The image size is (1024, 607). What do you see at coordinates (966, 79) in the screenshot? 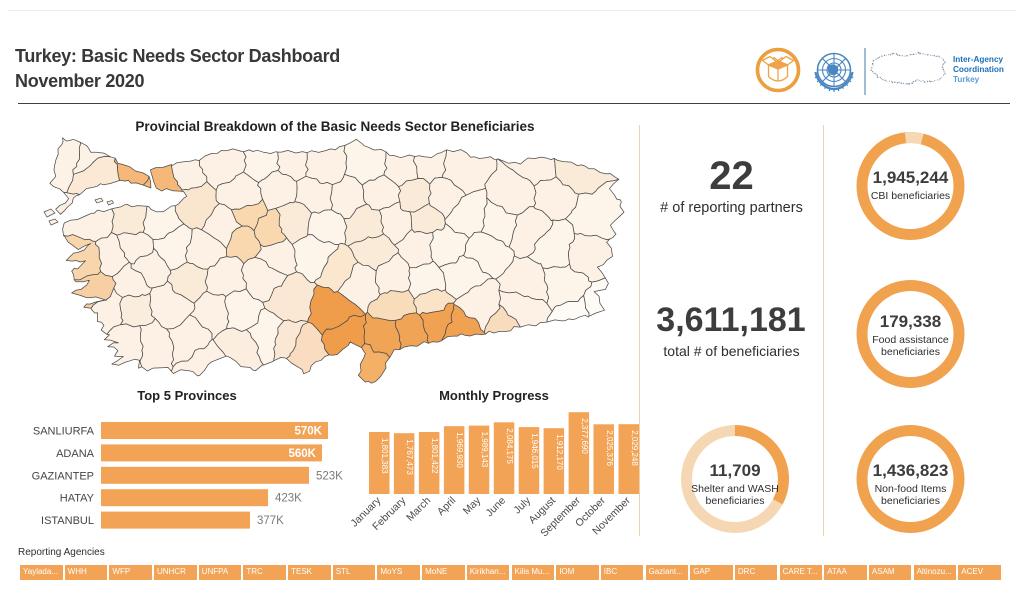
I see `svg-text: Turkey` at bounding box center [966, 79].